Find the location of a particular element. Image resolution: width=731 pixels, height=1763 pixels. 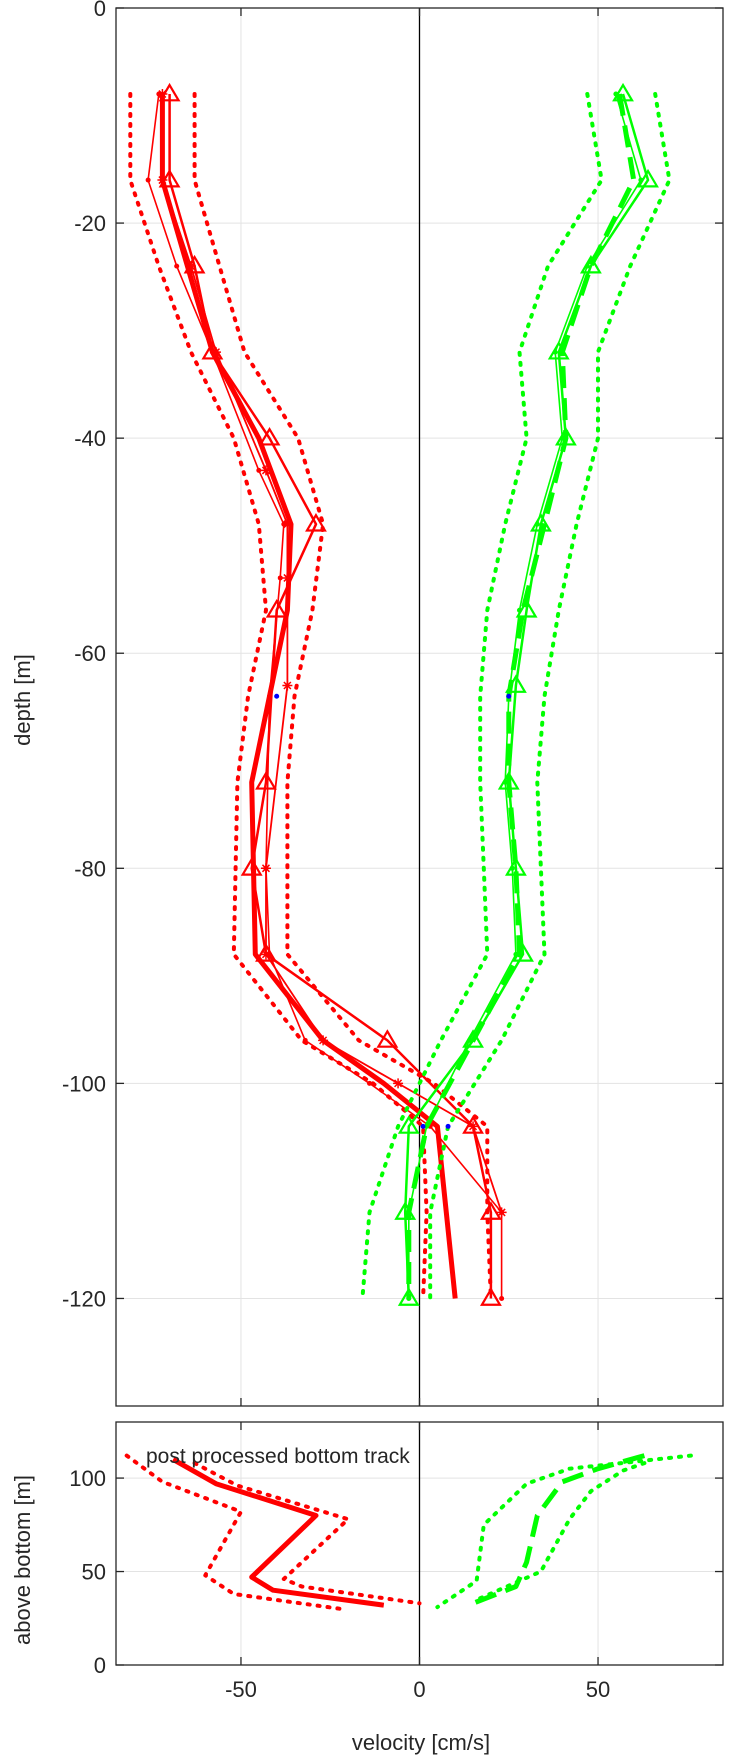

y-tick-label: -20 is located at coordinates (90, 223).